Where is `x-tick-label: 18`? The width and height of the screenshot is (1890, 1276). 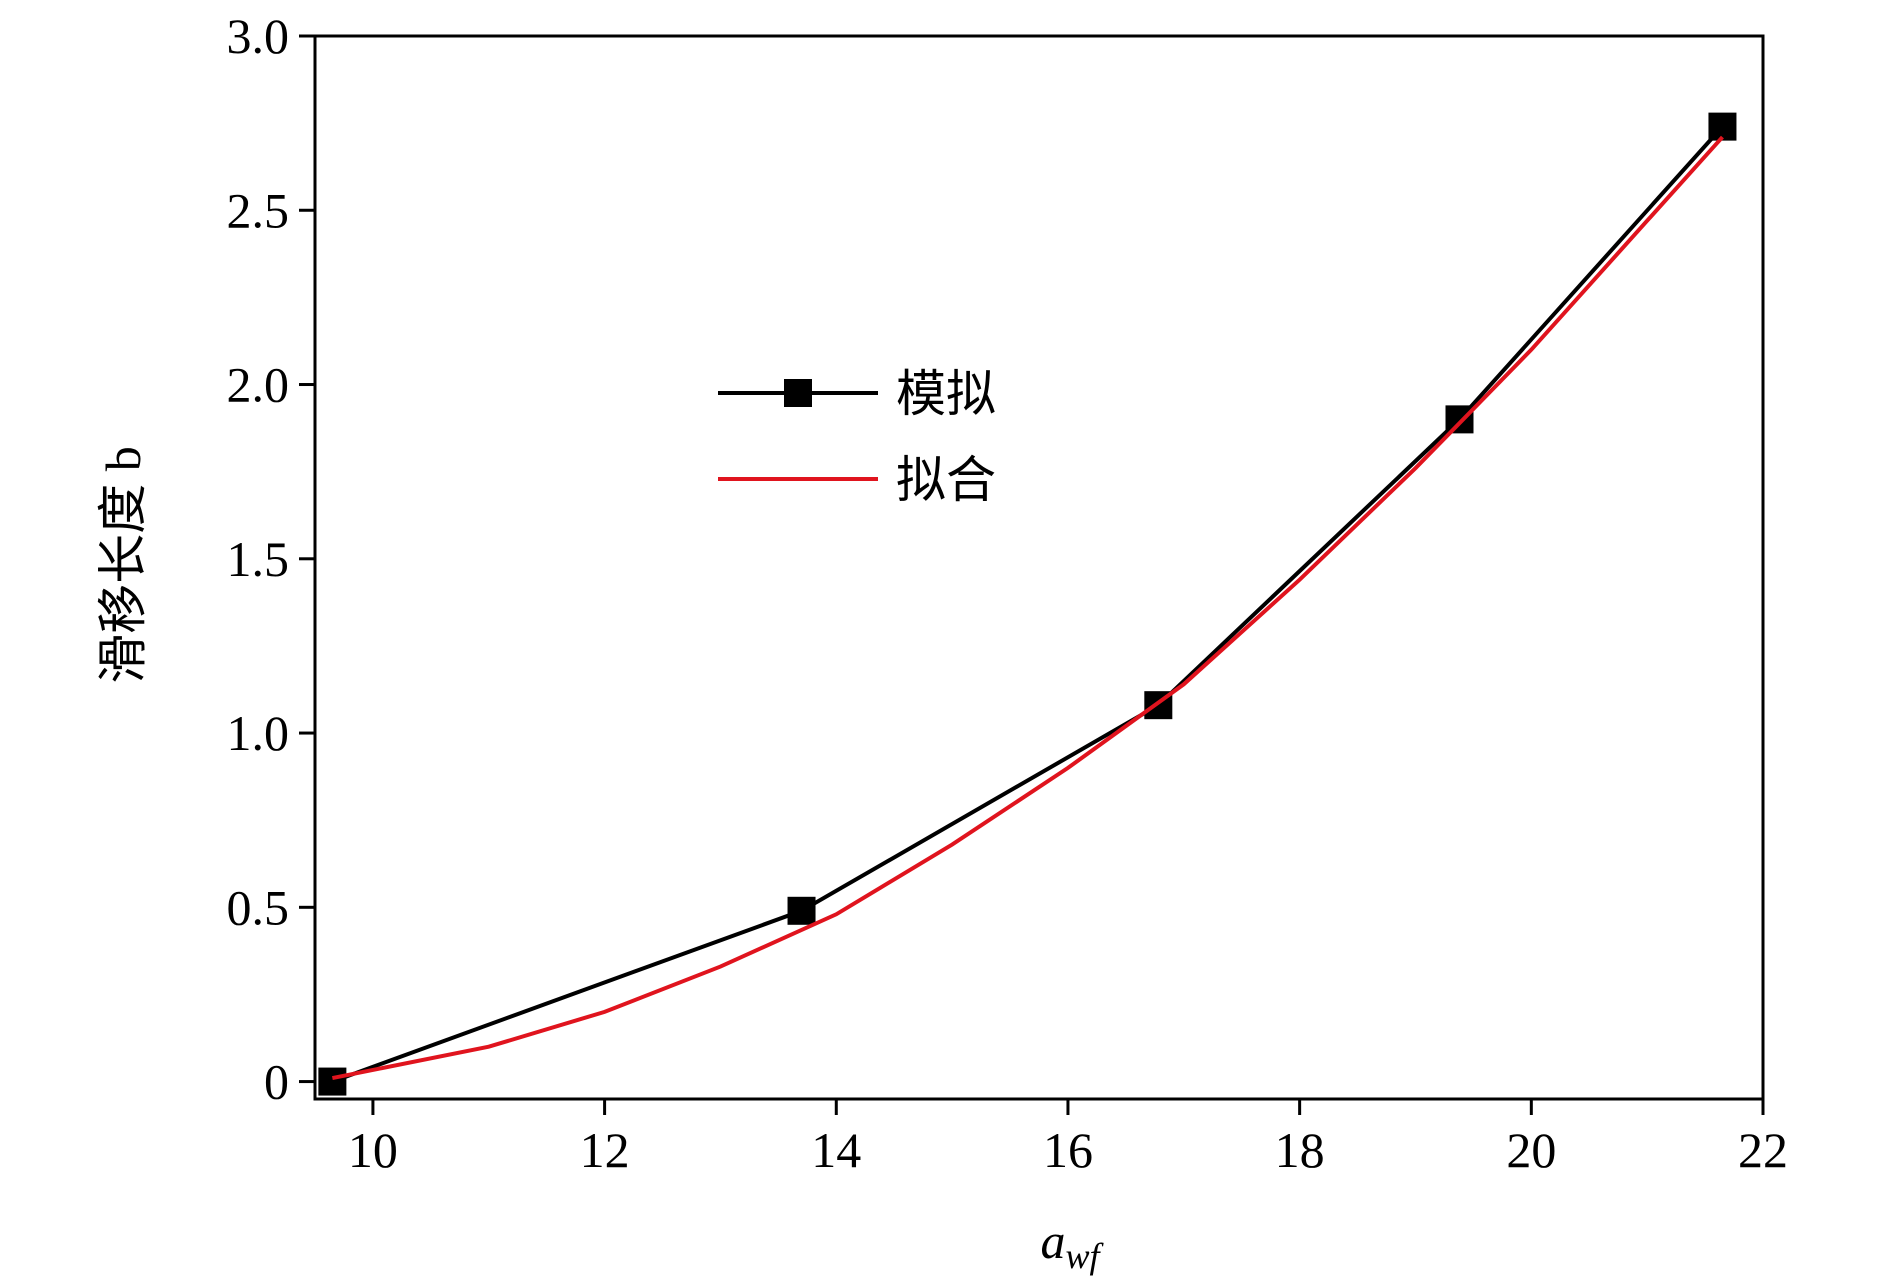 x-tick-label: 18 is located at coordinates (1300, 1150).